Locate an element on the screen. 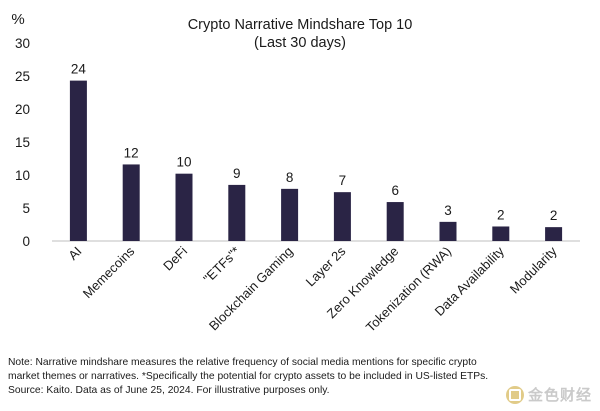 This screenshot has width=600, height=411. x-tick-label: Modularity is located at coordinates (533, 269).